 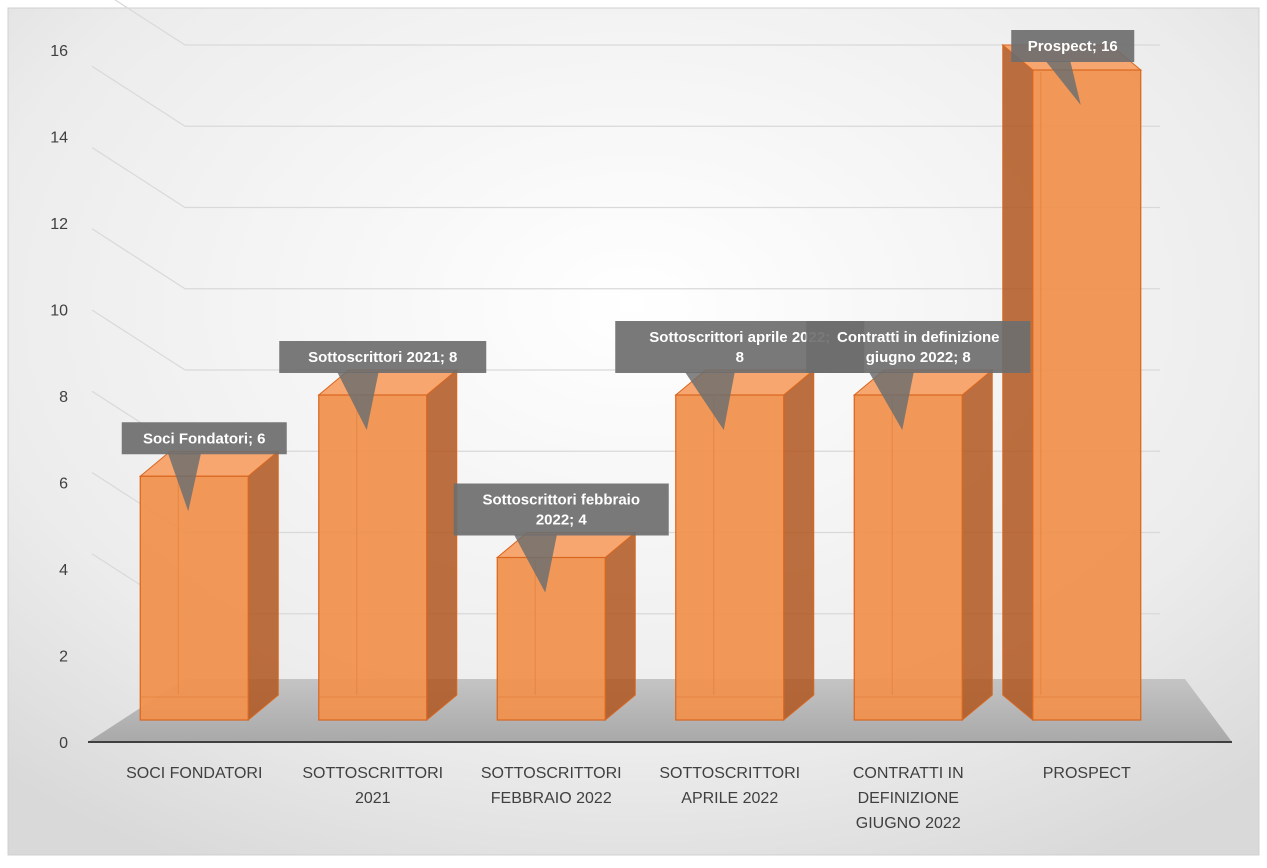 I want to click on x-tick-label: SOTTOSCRITTORI 2021, so click(x=372, y=786).